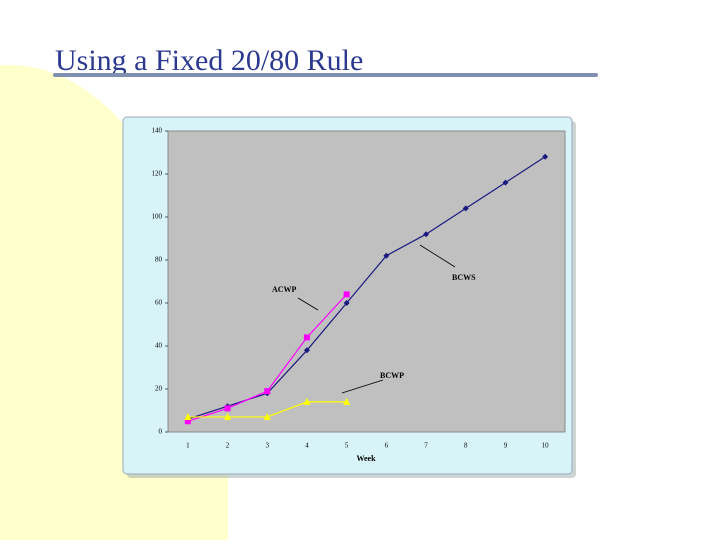 This screenshot has height=545, width=720. I want to click on y-tick-label: 20, so click(159, 389).